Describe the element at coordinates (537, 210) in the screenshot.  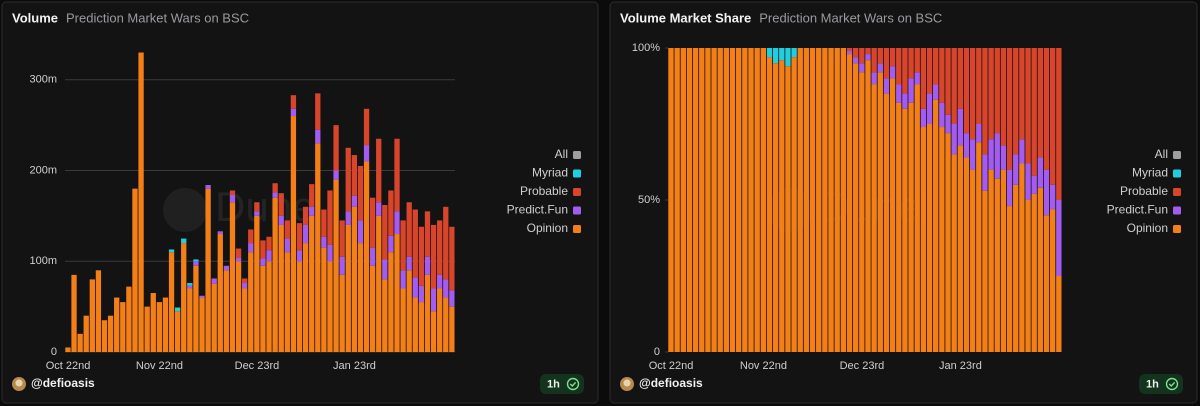
I see `legend-label: Predict.Fun` at that location.